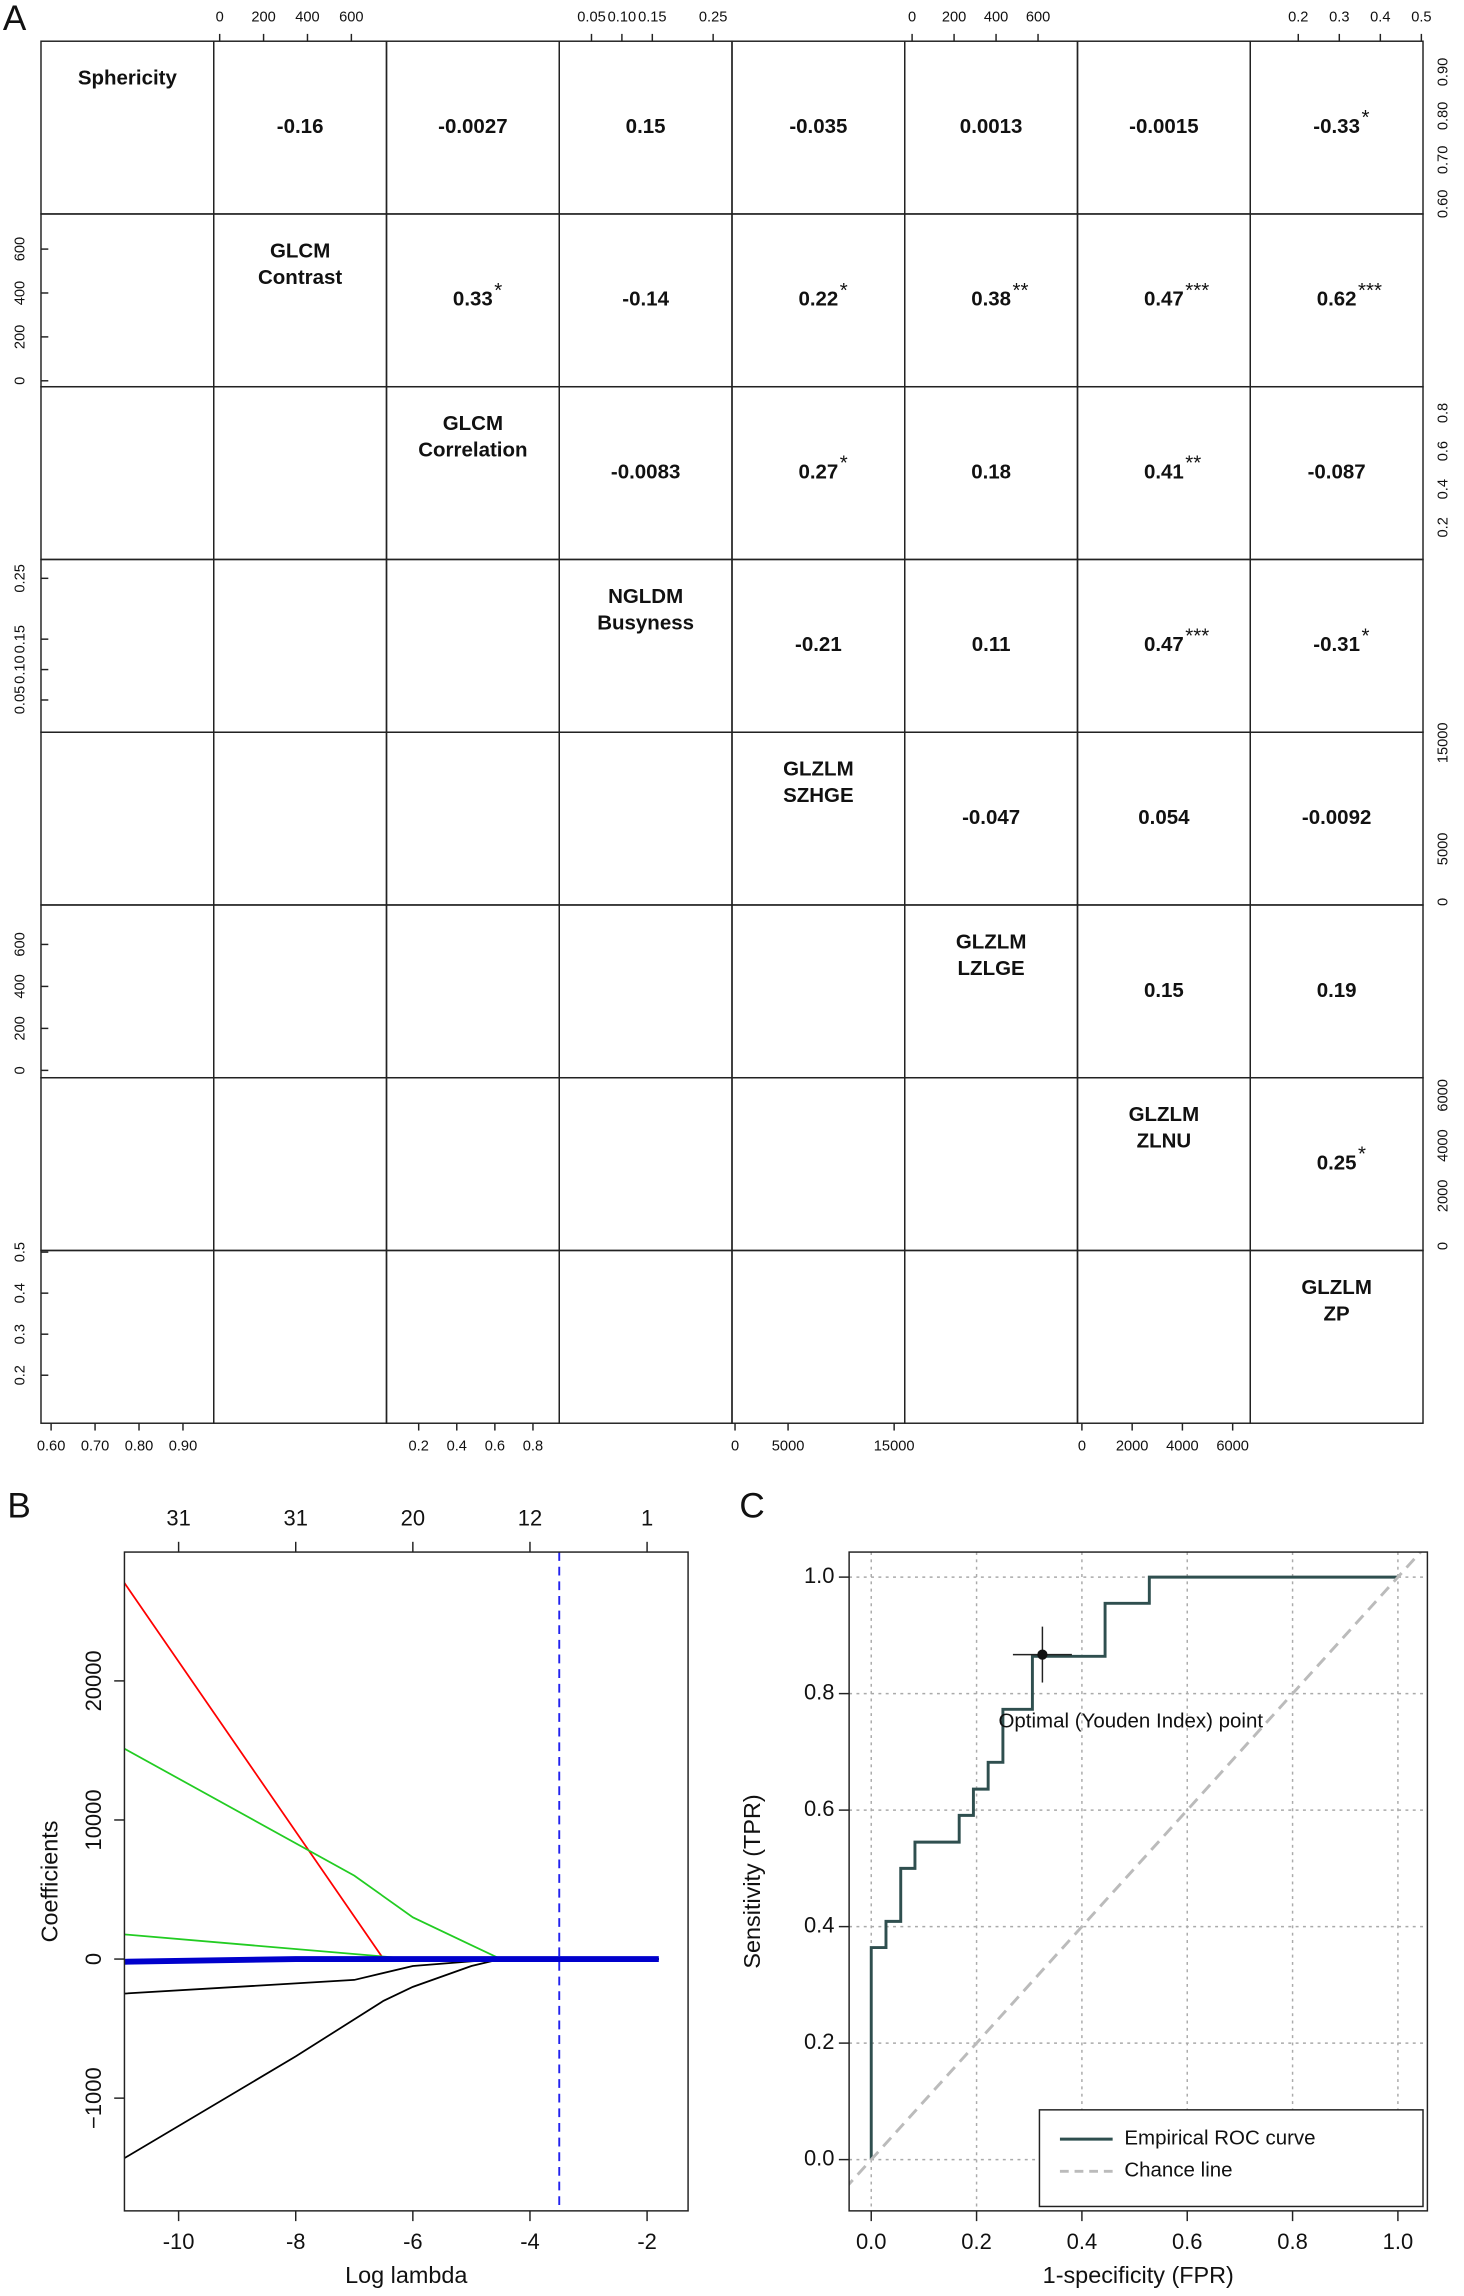  Describe the element at coordinates (1336, 644) in the screenshot. I see `correlation-value: -0.31` at that location.